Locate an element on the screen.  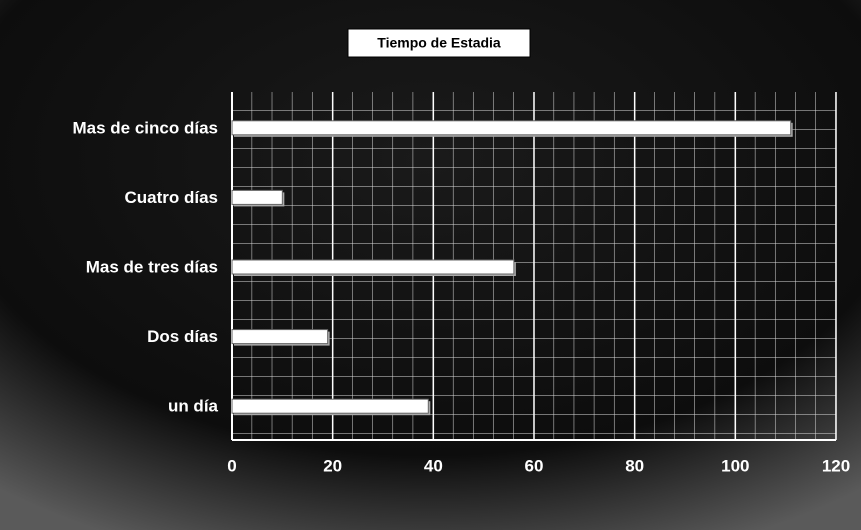
y-tick-label: Mas de tres días is located at coordinates (152, 266).